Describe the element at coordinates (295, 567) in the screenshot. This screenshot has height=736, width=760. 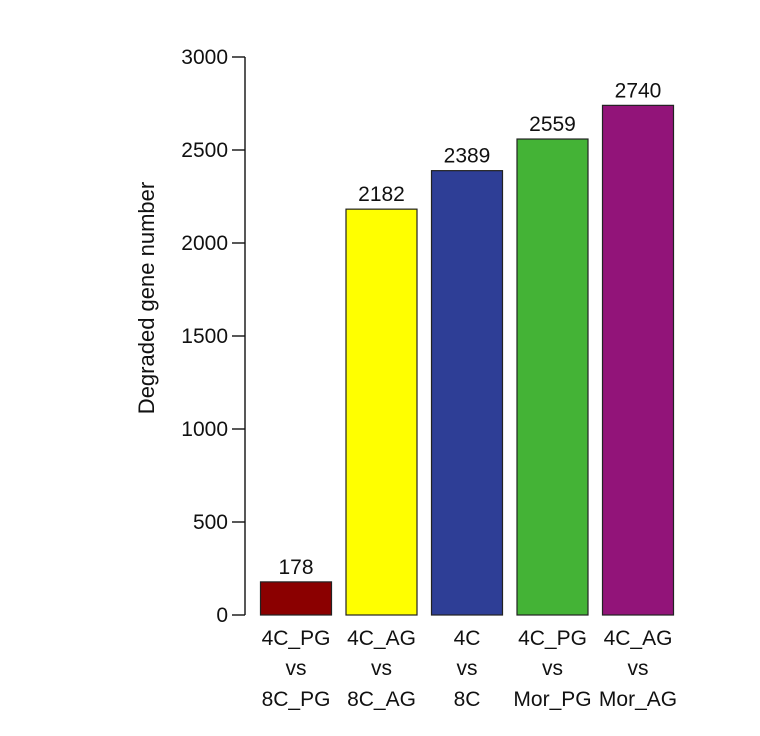
I see `bar-value-label: 178` at that location.